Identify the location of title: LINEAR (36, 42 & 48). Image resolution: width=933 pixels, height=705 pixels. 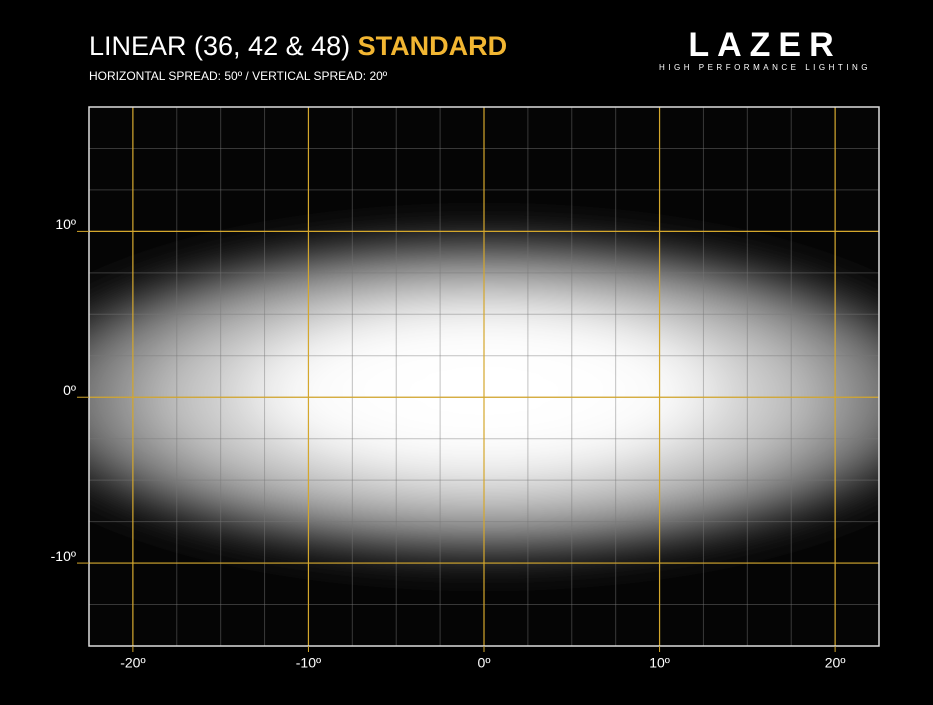
(219, 46).